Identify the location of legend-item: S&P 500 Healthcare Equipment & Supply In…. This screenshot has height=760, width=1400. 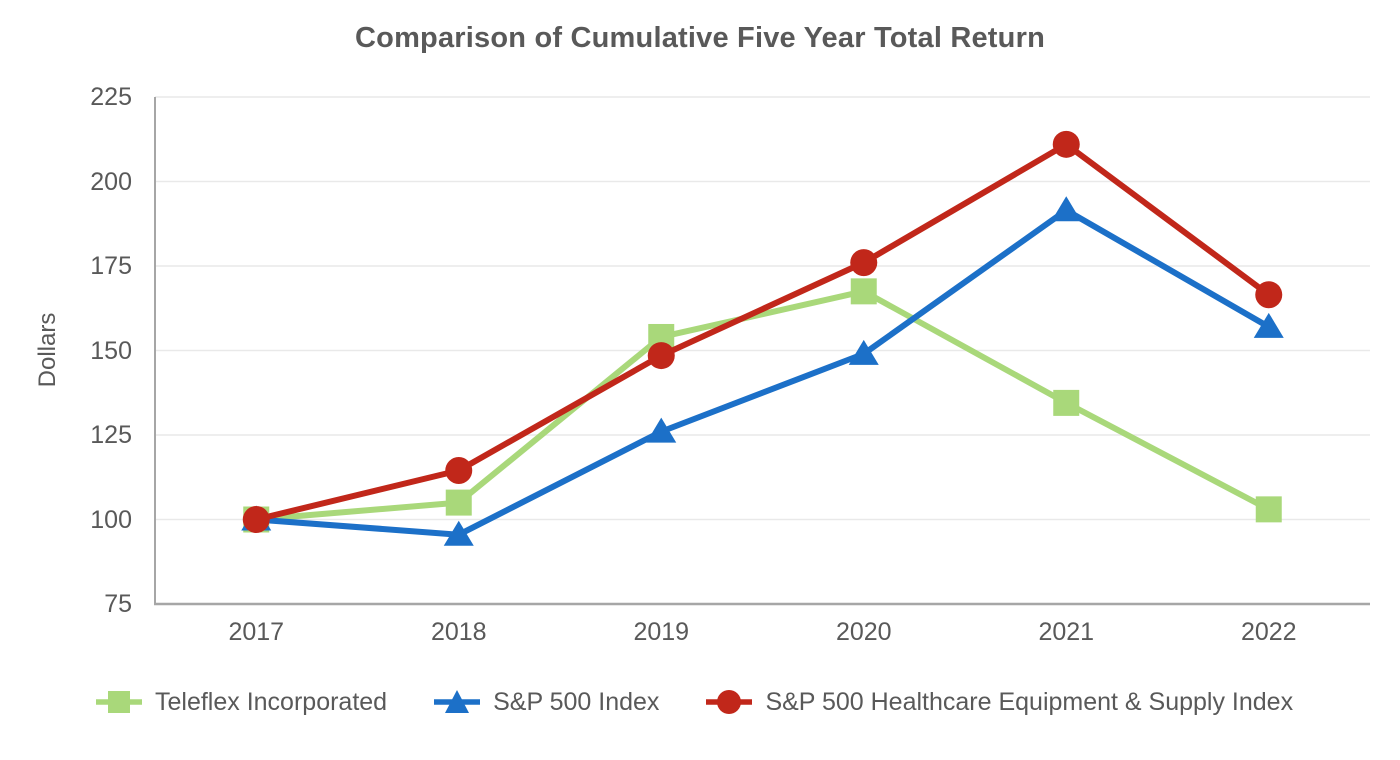
(999, 702).